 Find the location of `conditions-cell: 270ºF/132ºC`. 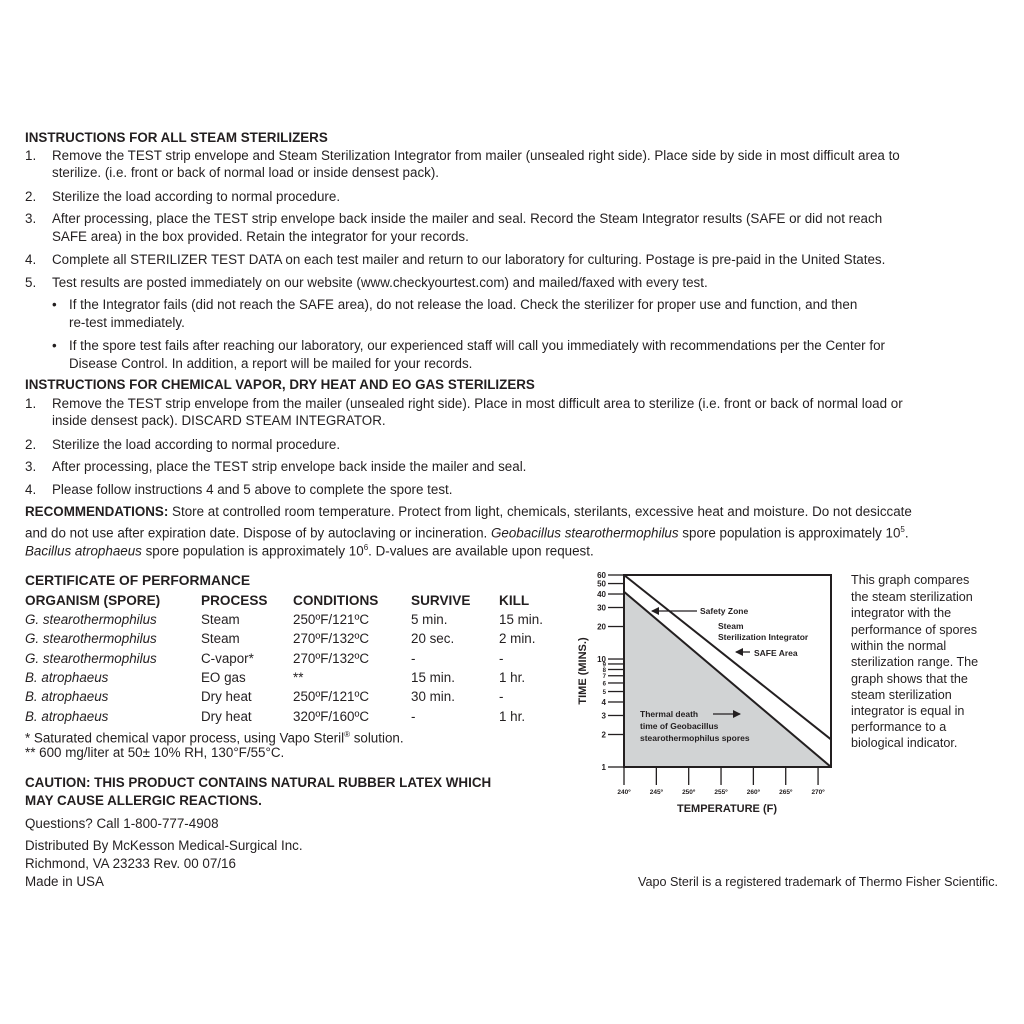

conditions-cell: 270ºF/132ºC is located at coordinates (331, 638).